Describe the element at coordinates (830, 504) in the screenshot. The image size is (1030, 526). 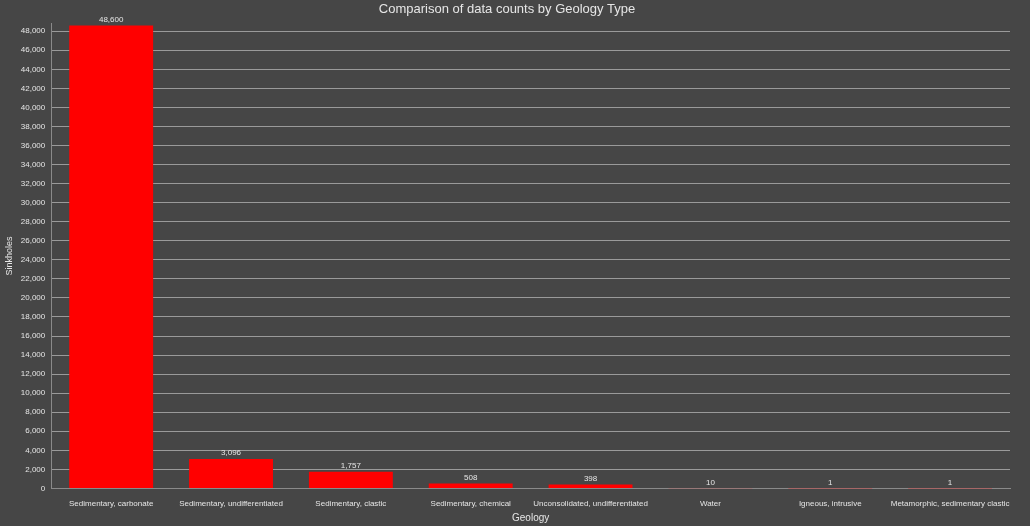
I see `x-tick-label: Igneous, intrusive` at that location.